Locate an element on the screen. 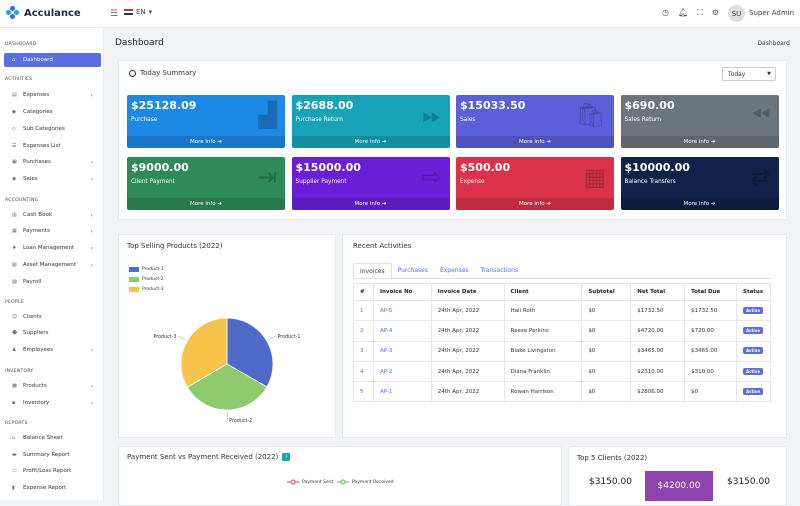  sidebar-item-dashboard: ⌂Dashboard is located at coordinates (52, 60).